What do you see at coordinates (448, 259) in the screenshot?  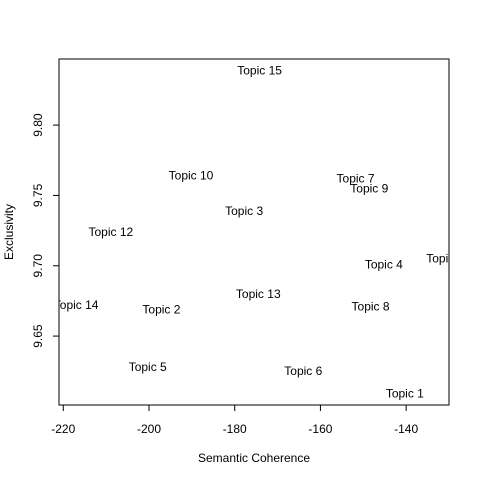 I see `point-label: Topic 11` at bounding box center [448, 259].